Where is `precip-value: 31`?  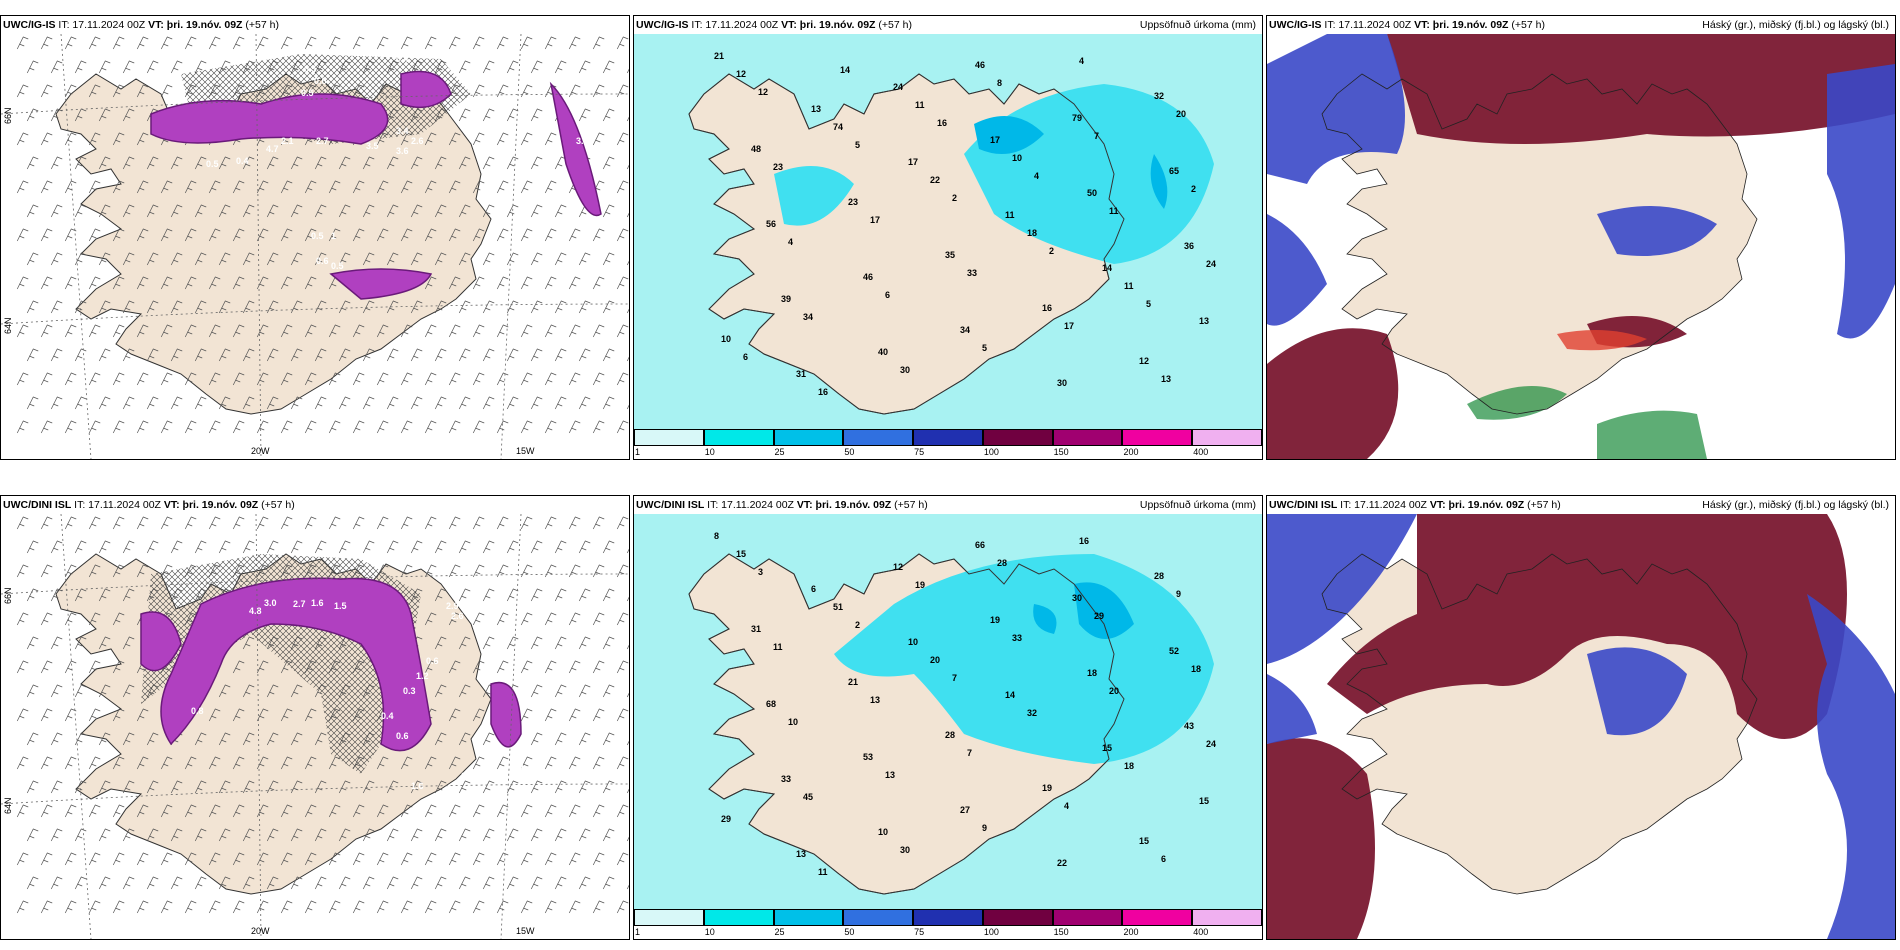 precip-value: 31 is located at coordinates (801, 374).